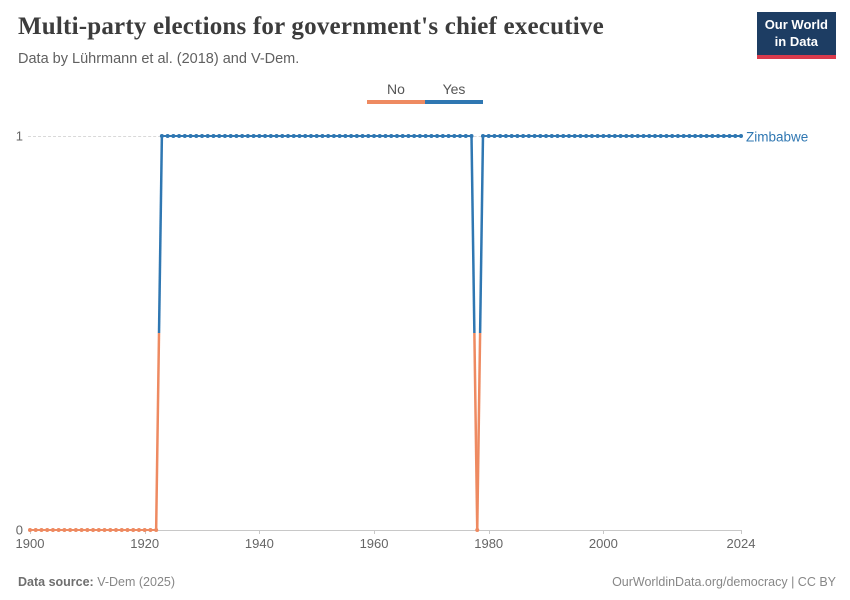 The width and height of the screenshot is (850, 600). What do you see at coordinates (489, 543) in the screenshot?
I see `x-axis-tick-label: 1980` at bounding box center [489, 543].